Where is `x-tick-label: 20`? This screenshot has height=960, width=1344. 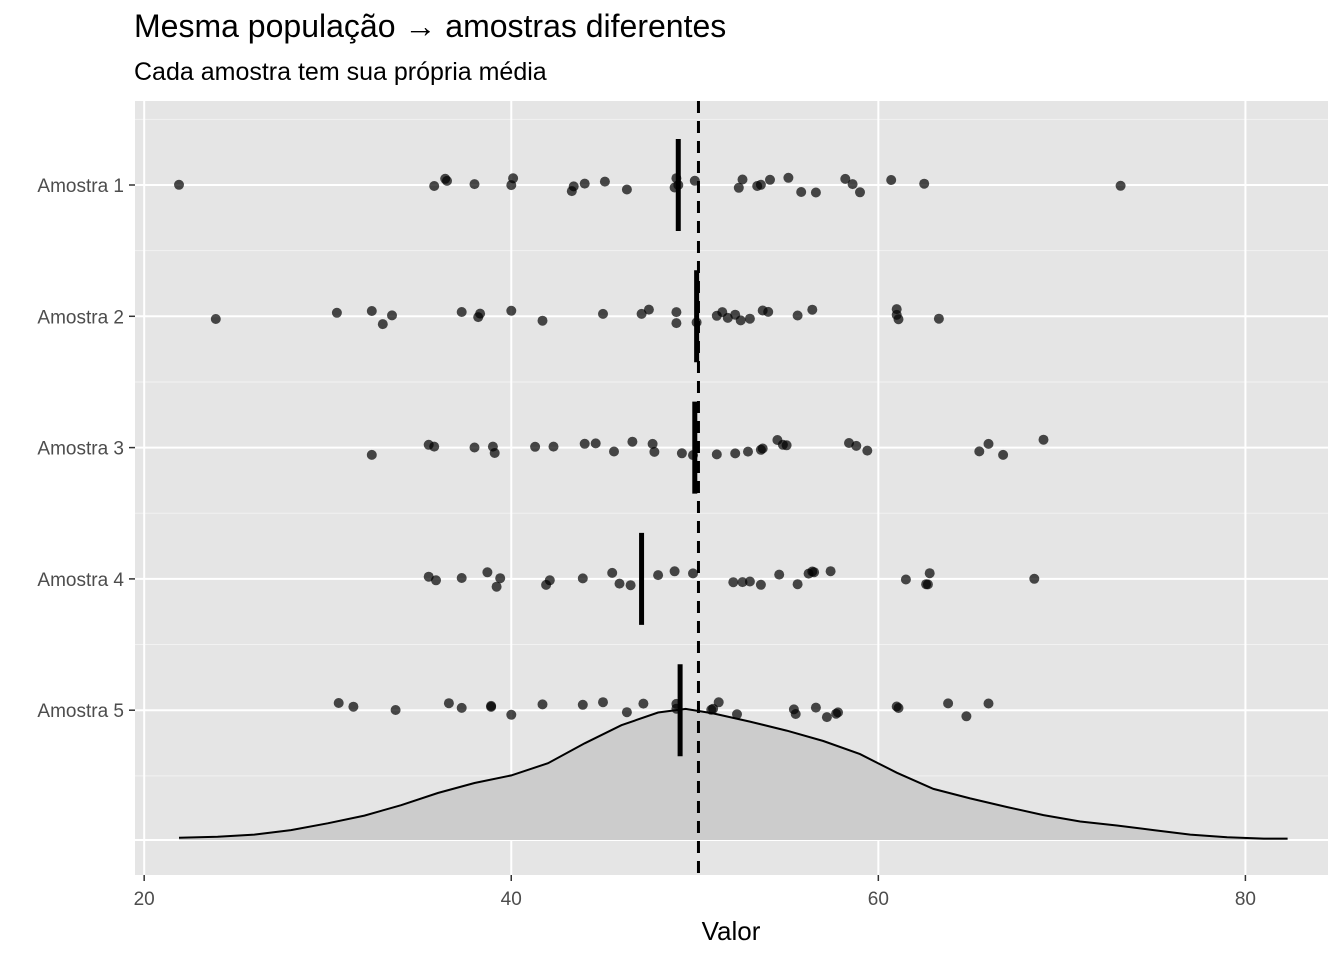 x-tick-label: 20 is located at coordinates (144, 899).